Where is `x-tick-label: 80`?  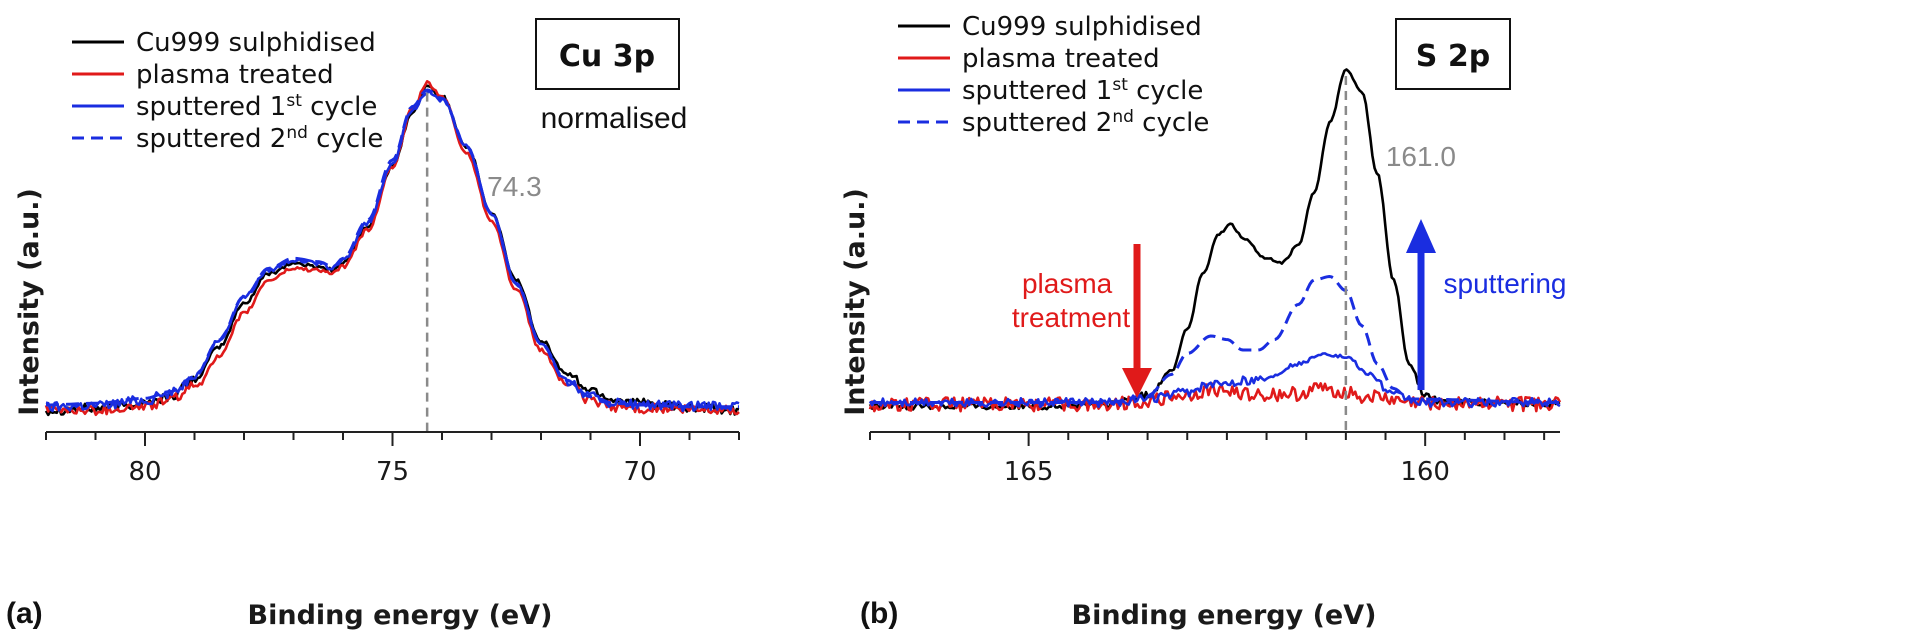 x-tick-label: 80 is located at coordinates (144, 472).